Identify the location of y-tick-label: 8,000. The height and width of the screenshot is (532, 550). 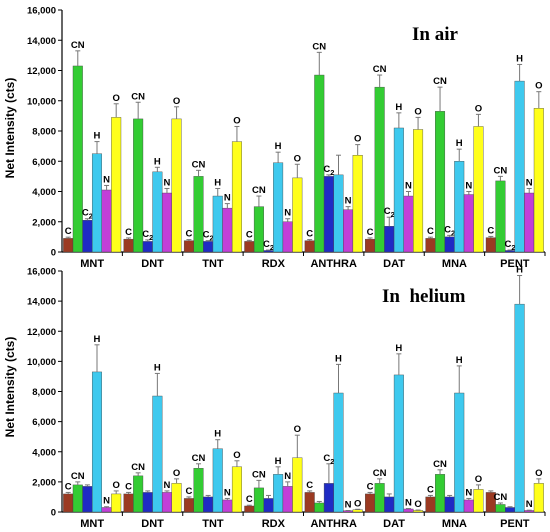
(44, 132).